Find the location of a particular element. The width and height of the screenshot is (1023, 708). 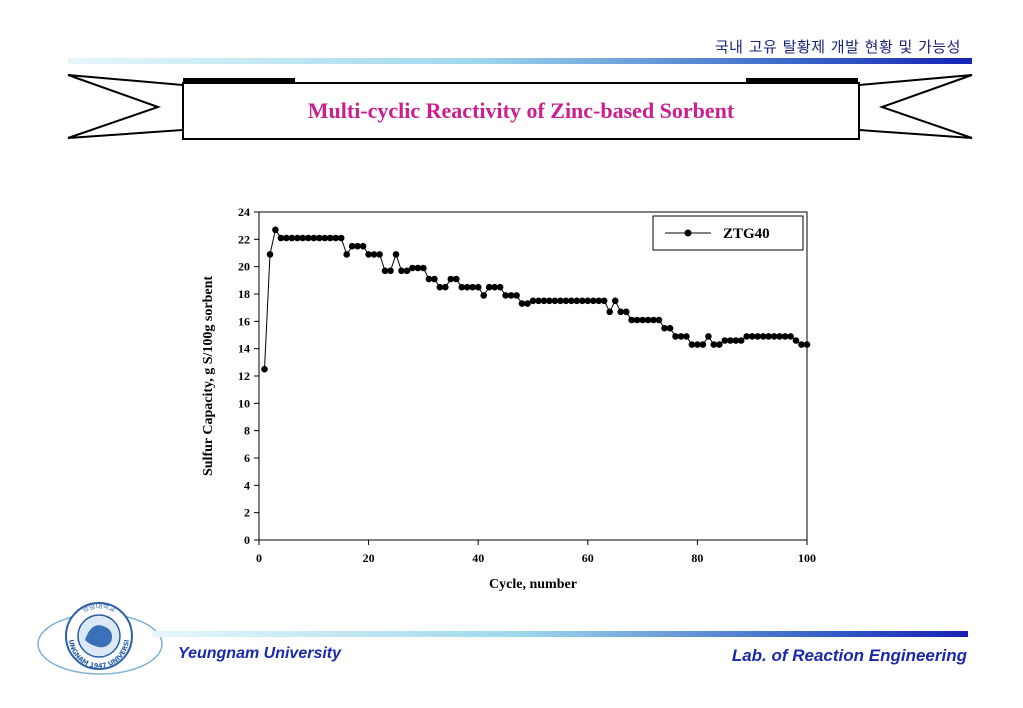

y-tick-label: 8 is located at coordinates (247, 431).